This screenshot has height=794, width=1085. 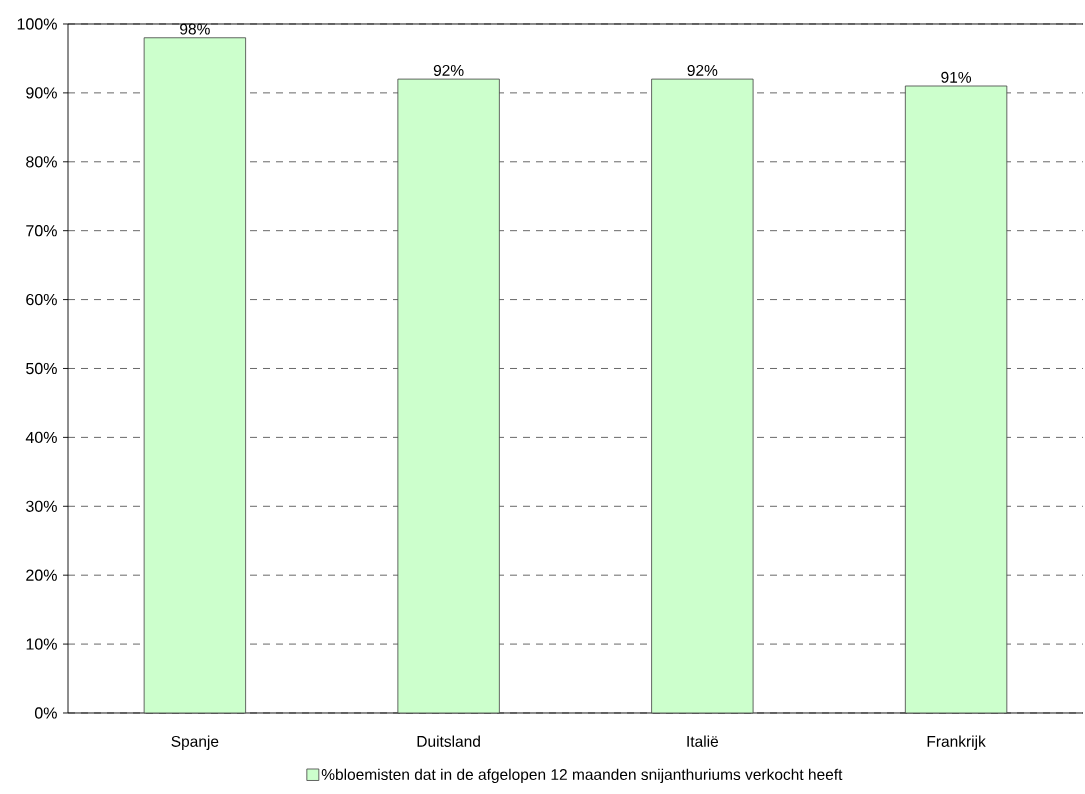 What do you see at coordinates (41, 162) in the screenshot?
I see `y-tick-label: 80%` at bounding box center [41, 162].